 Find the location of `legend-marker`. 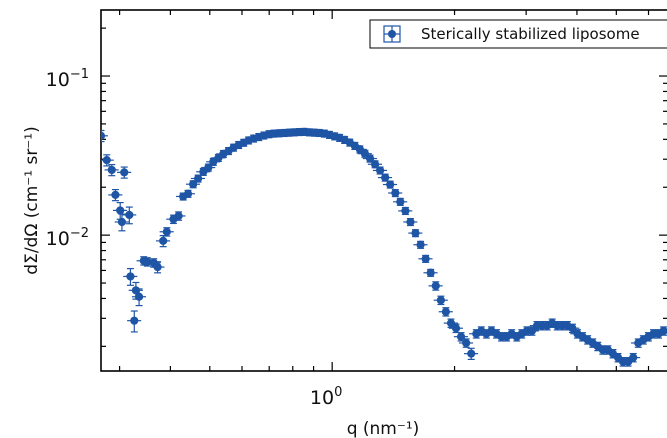

legend-marker is located at coordinates (392, 34).